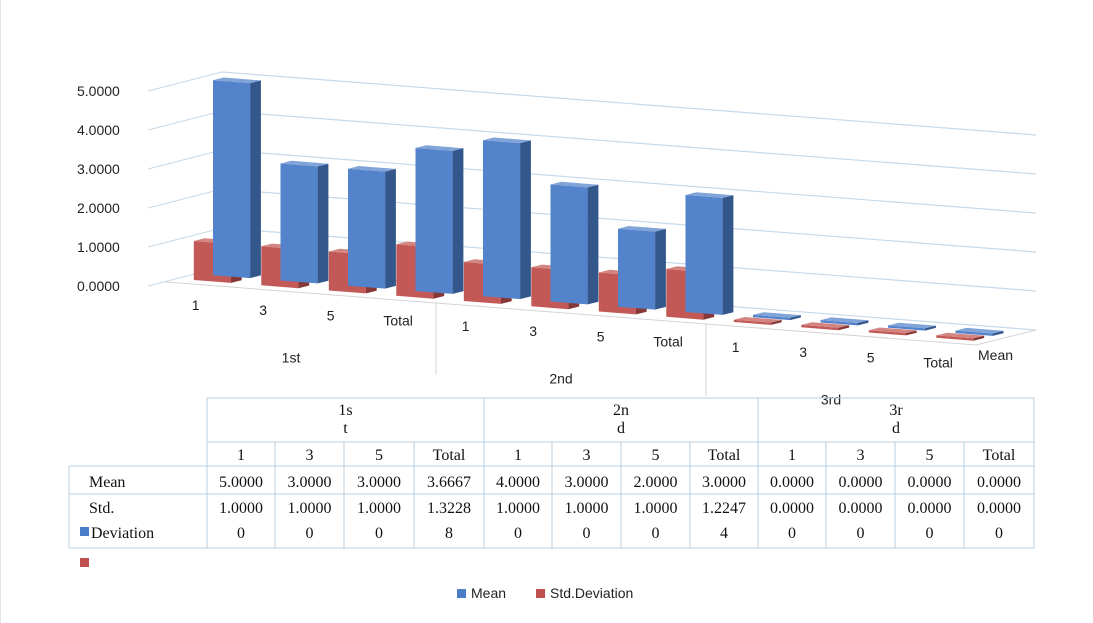  Describe the element at coordinates (533, 331) in the screenshot. I see `x-tick-label: 3` at that location.